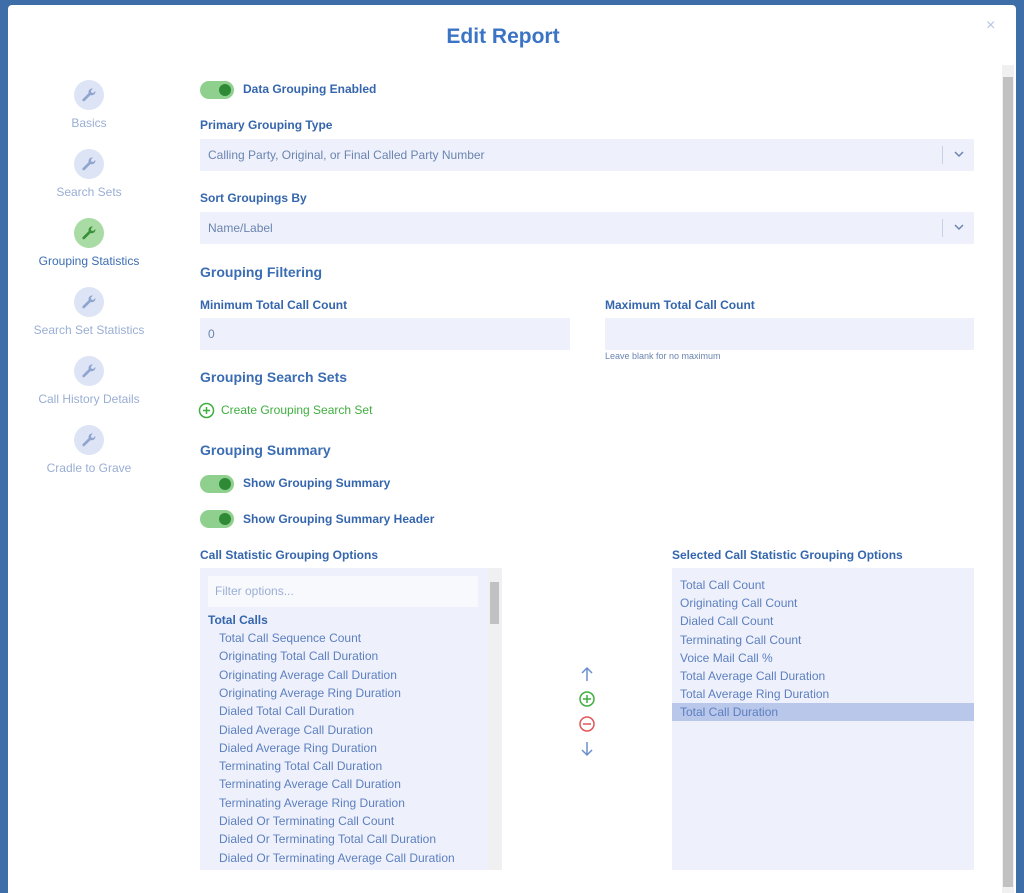 This screenshot has width=1024, height=893. Describe the element at coordinates (680, 305) in the screenshot. I see `field-label: Maximum Total Call Count` at that location.